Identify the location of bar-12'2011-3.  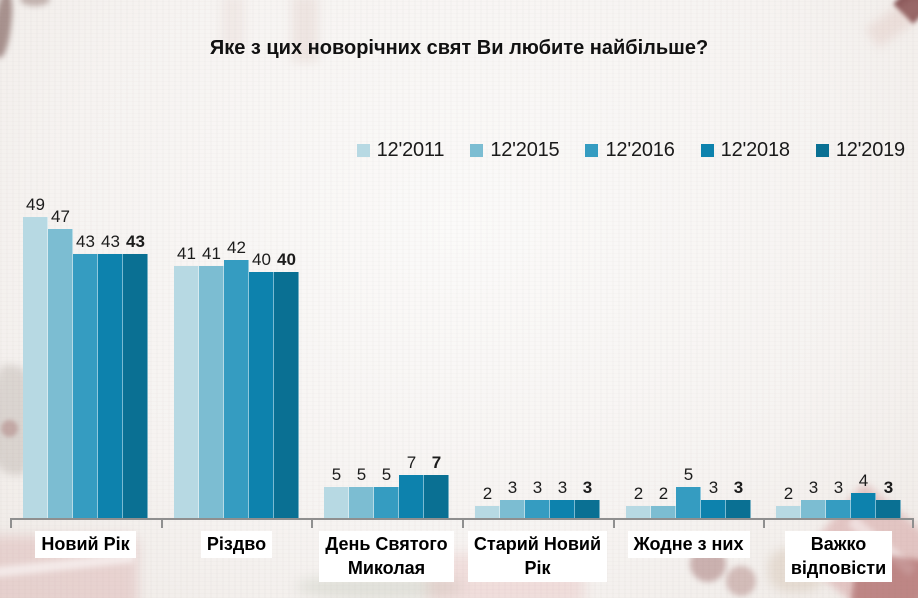
(487, 512).